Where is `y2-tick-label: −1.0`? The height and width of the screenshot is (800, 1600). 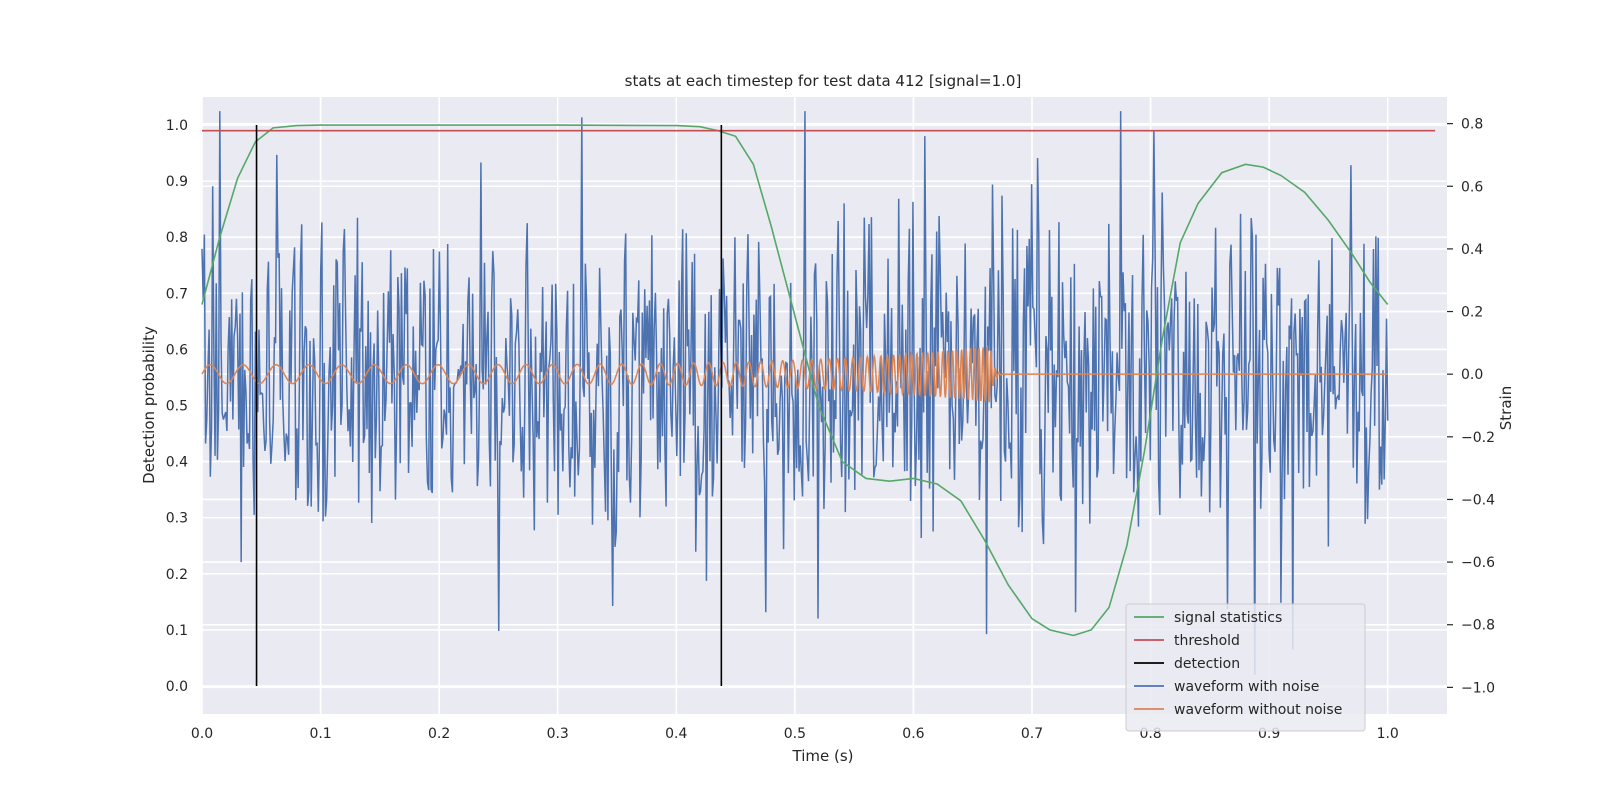 y2-tick-label: −1.0 is located at coordinates (1478, 688).